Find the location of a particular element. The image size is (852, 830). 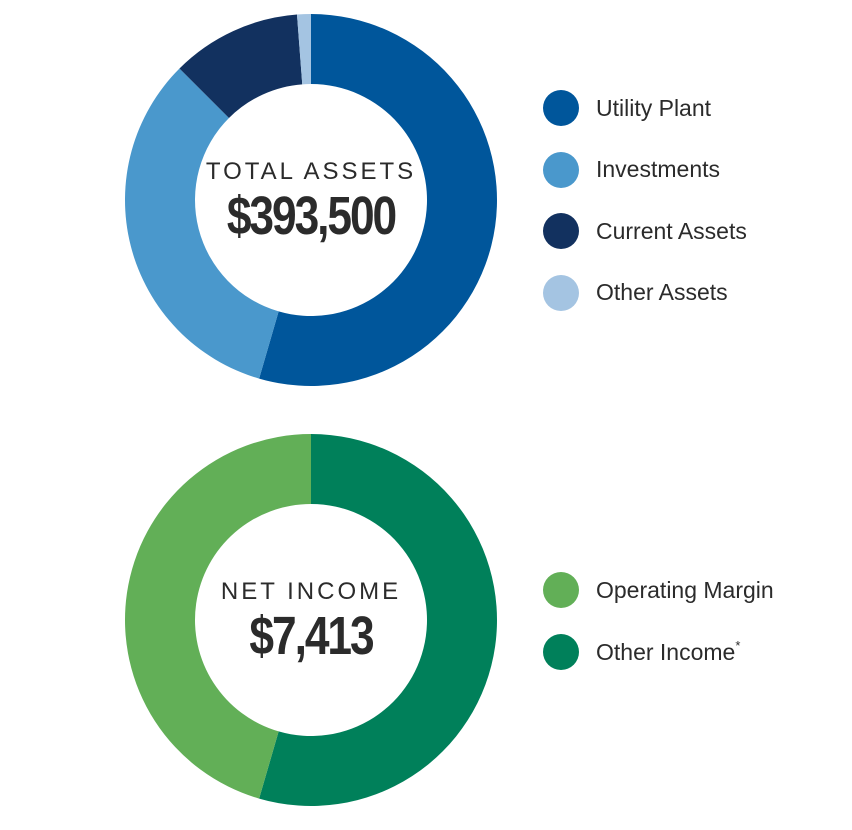

legend-item-other-assets: Other Assets is located at coordinates (645, 292).